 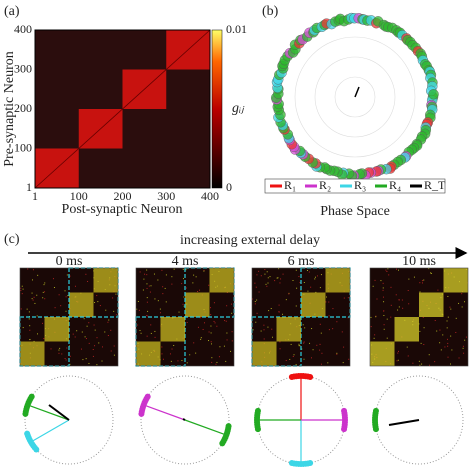 What do you see at coordinates (290, 185) in the screenshot?
I see `legend-label: R₁` at bounding box center [290, 185].